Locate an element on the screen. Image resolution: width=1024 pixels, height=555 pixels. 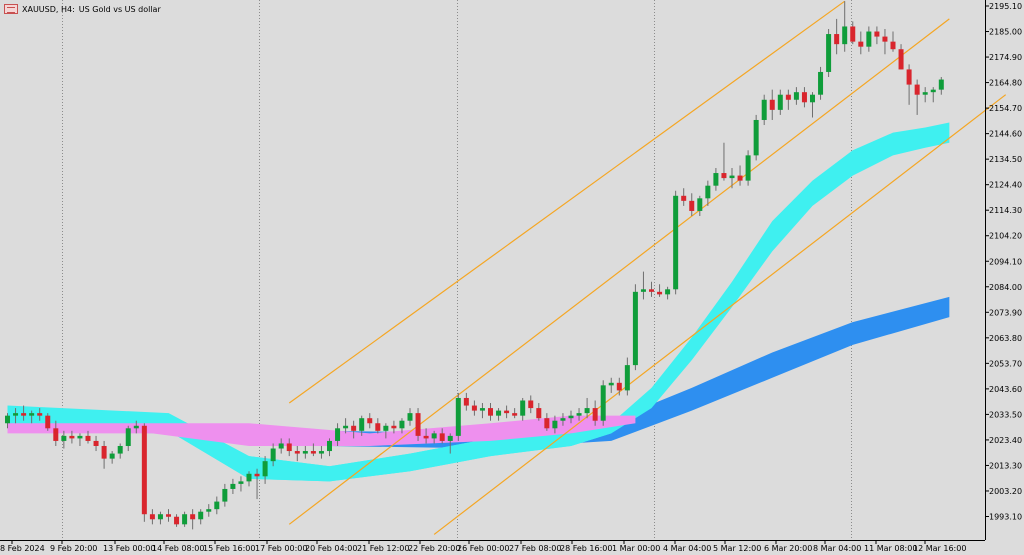
price-tick-label: 2063.80 is located at coordinates (1005, 338).